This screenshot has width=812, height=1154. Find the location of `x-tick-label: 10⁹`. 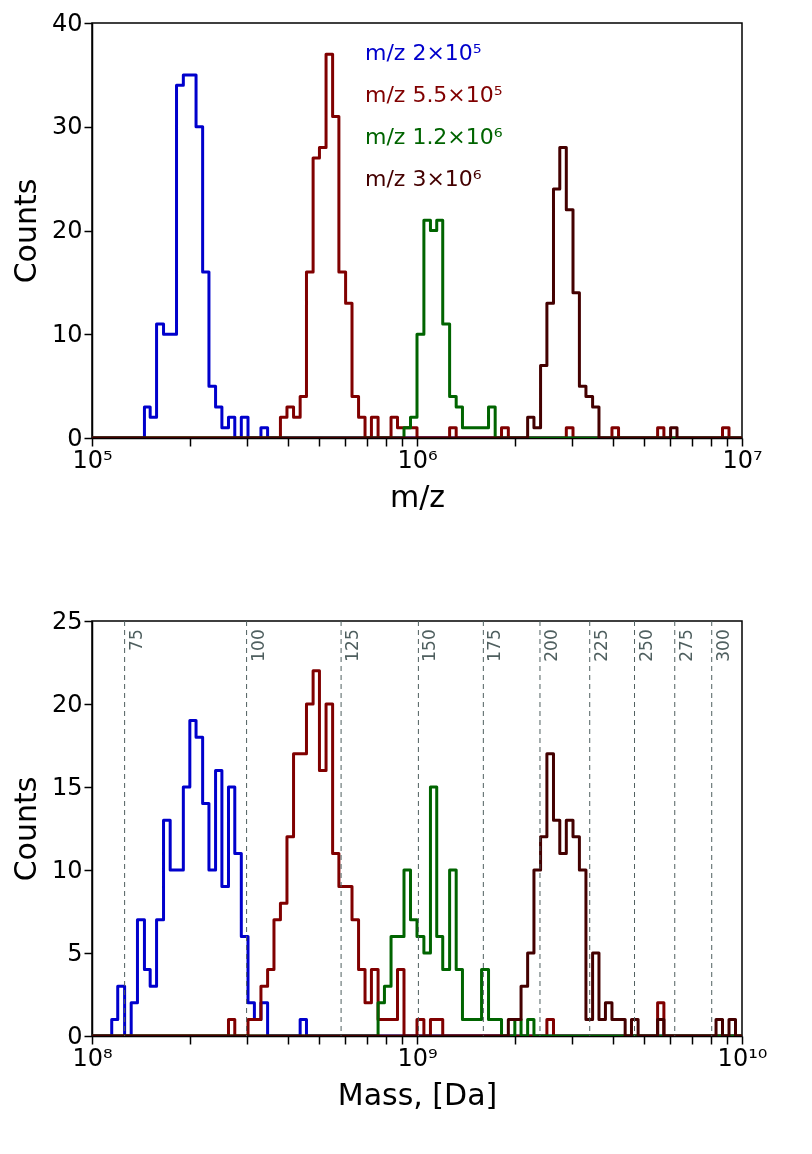

x-tick-label: 10⁹ is located at coordinates (417, 1057).